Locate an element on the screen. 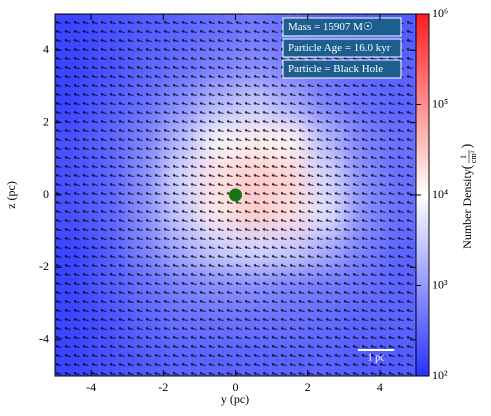  annotation-text: Particle = Black Hole is located at coordinates (335, 69).